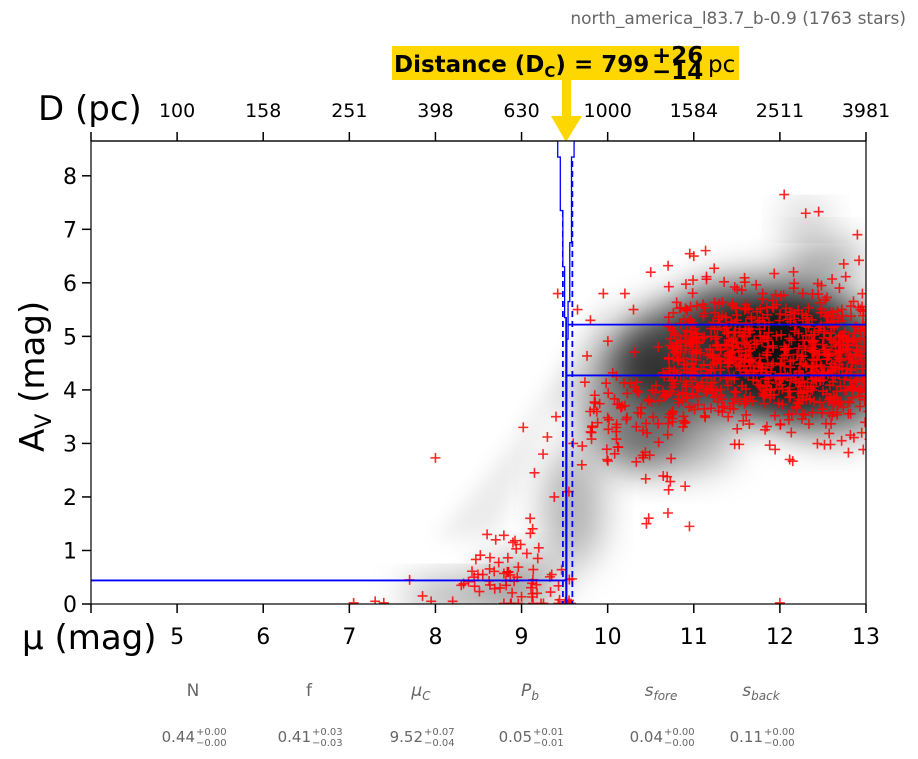 The height and width of the screenshot is (759, 918). I want to click on param-plus: +0.01, so click(548, 732).